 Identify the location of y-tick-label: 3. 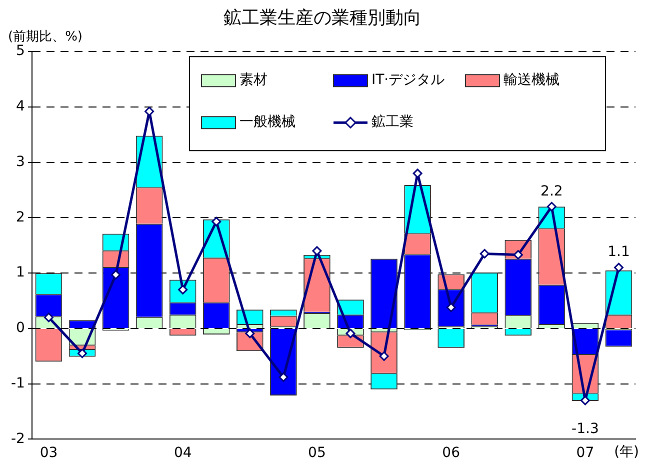
(20, 162).